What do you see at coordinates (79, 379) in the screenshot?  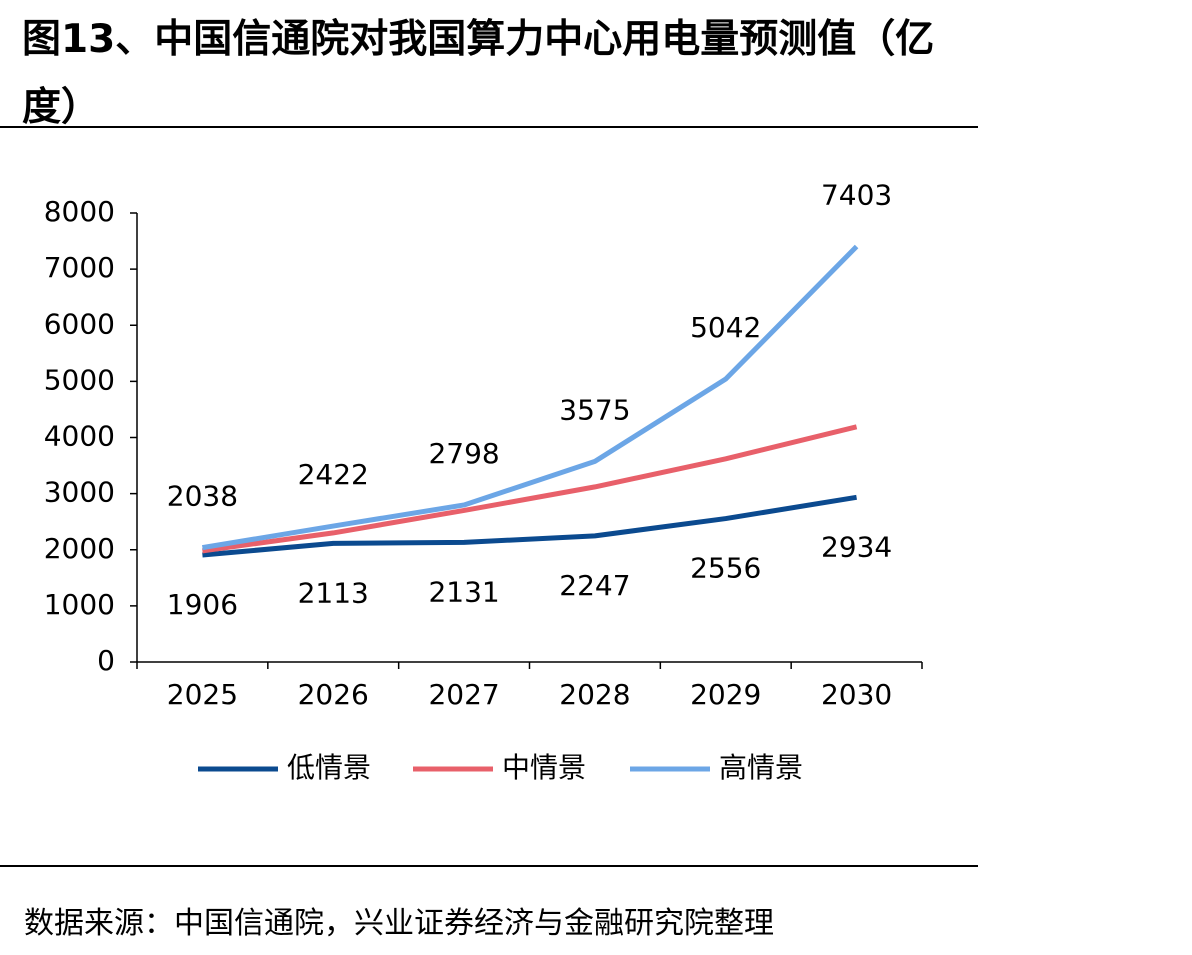 I see `y-tick-label: 5000` at bounding box center [79, 379].